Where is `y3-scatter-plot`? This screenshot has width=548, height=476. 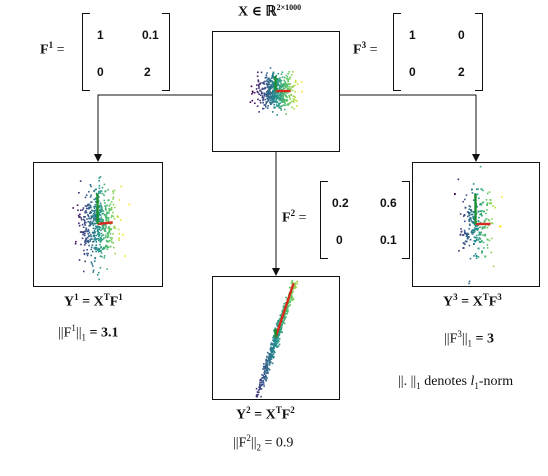 y3-scatter-plot is located at coordinates (478, 225).